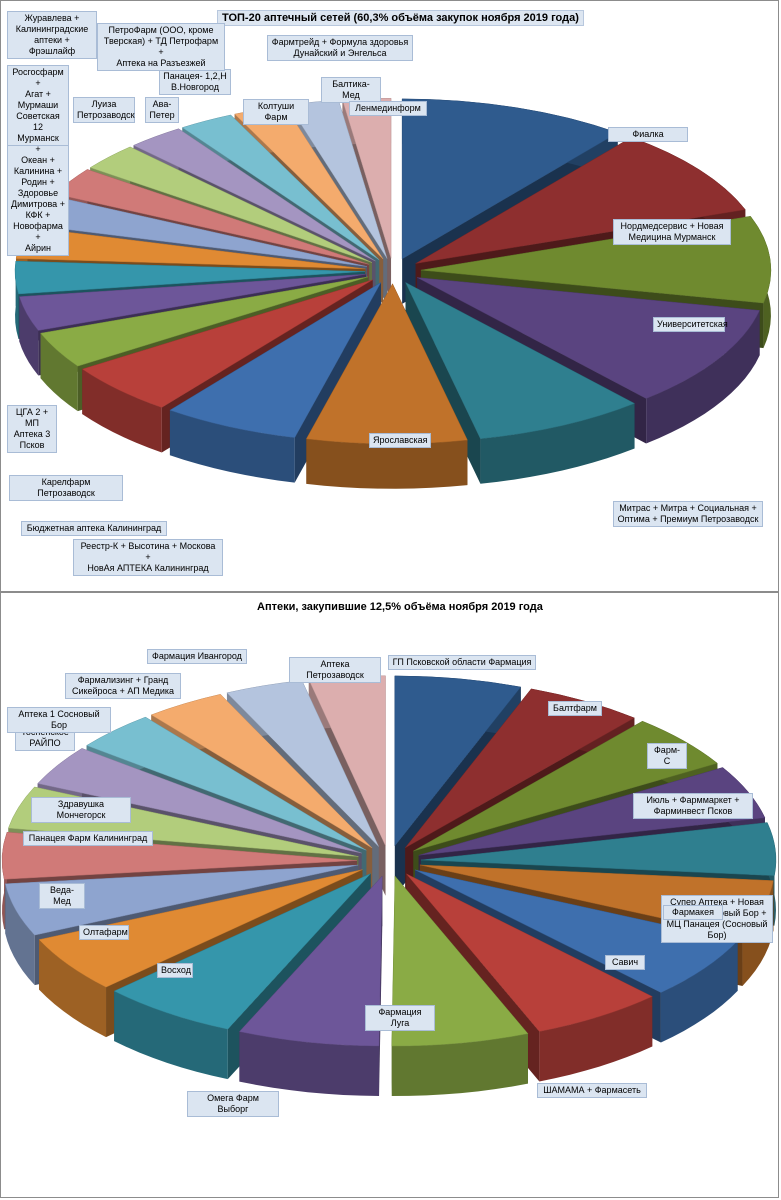  What do you see at coordinates (672, 232) in the screenshot?
I see `slice-label: Нордмедсервис + Новая Медицина Мурманск` at bounding box center [672, 232].